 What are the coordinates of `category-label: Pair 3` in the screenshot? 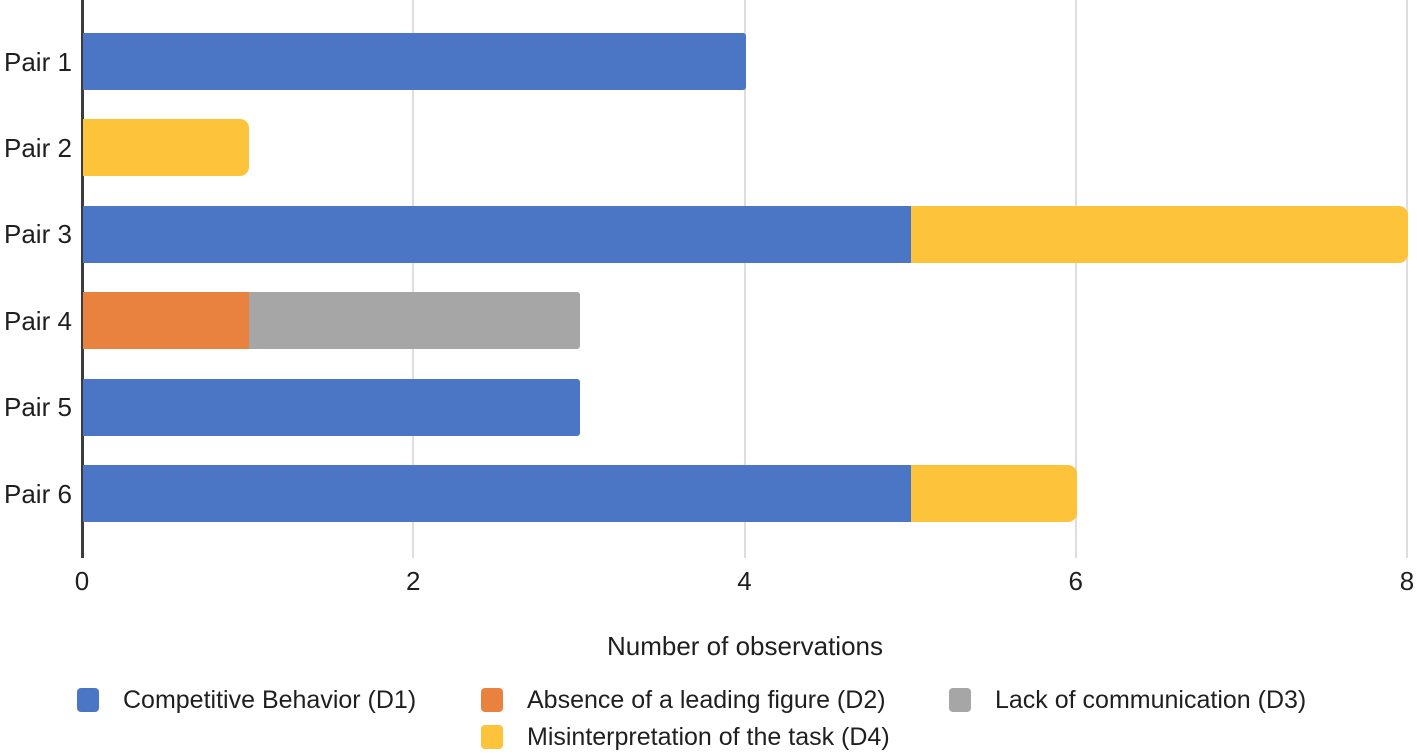 It's located at (38, 234).